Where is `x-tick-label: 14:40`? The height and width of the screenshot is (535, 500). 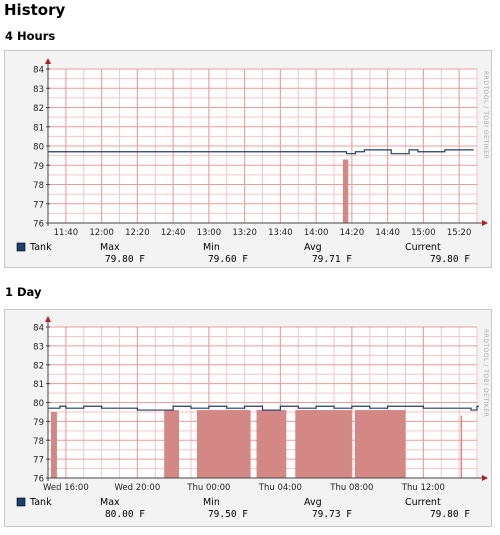 x-tick-label: 14:40 is located at coordinates (387, 233).